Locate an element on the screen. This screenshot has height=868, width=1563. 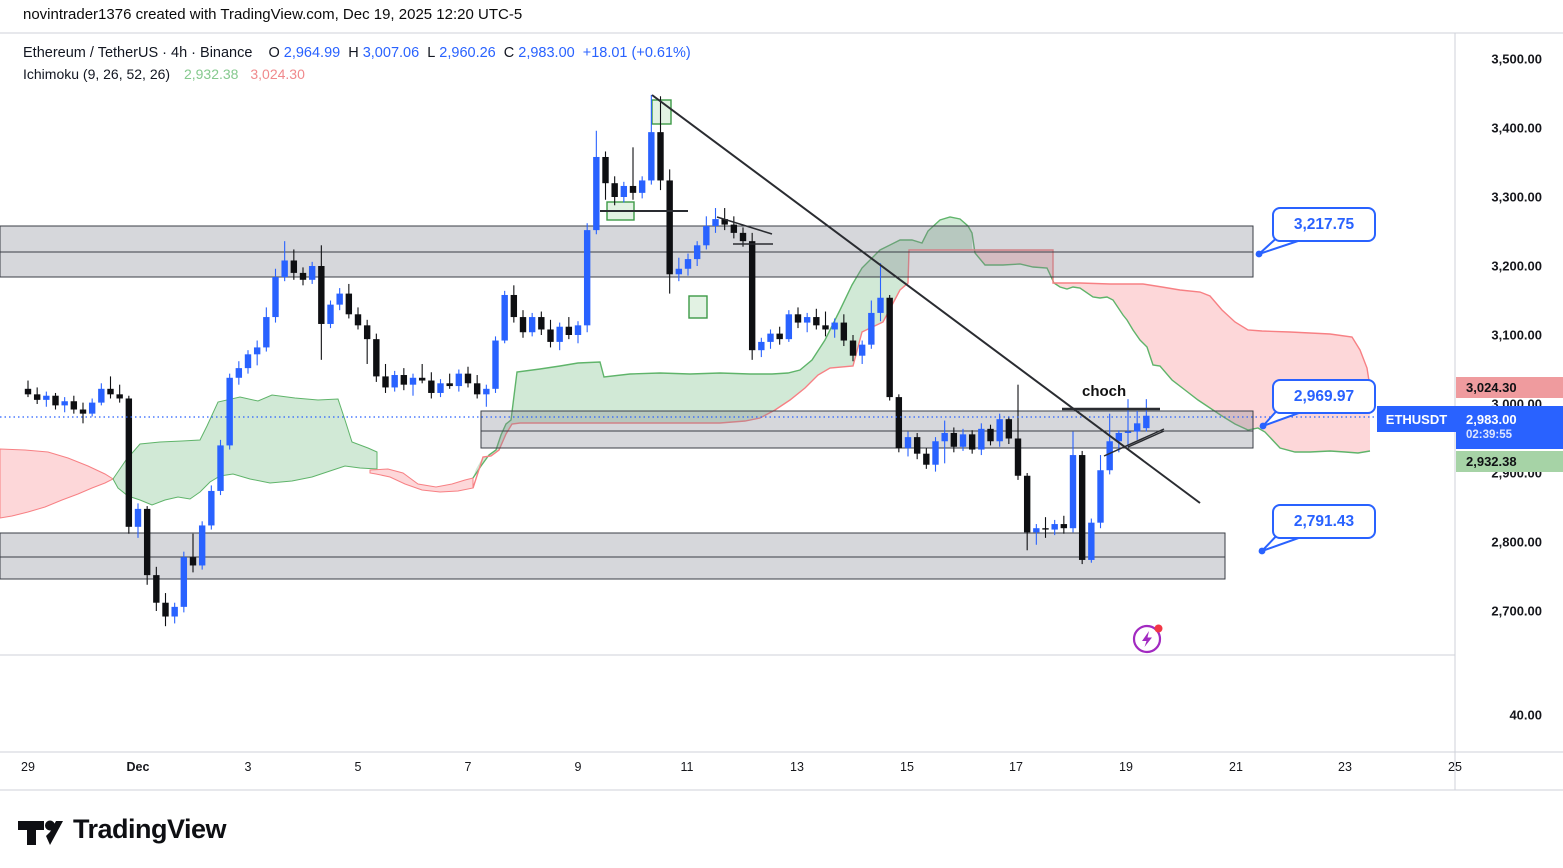
ichimoku-span-b-value: 3,024.30 is located at coordinates (277, 74).